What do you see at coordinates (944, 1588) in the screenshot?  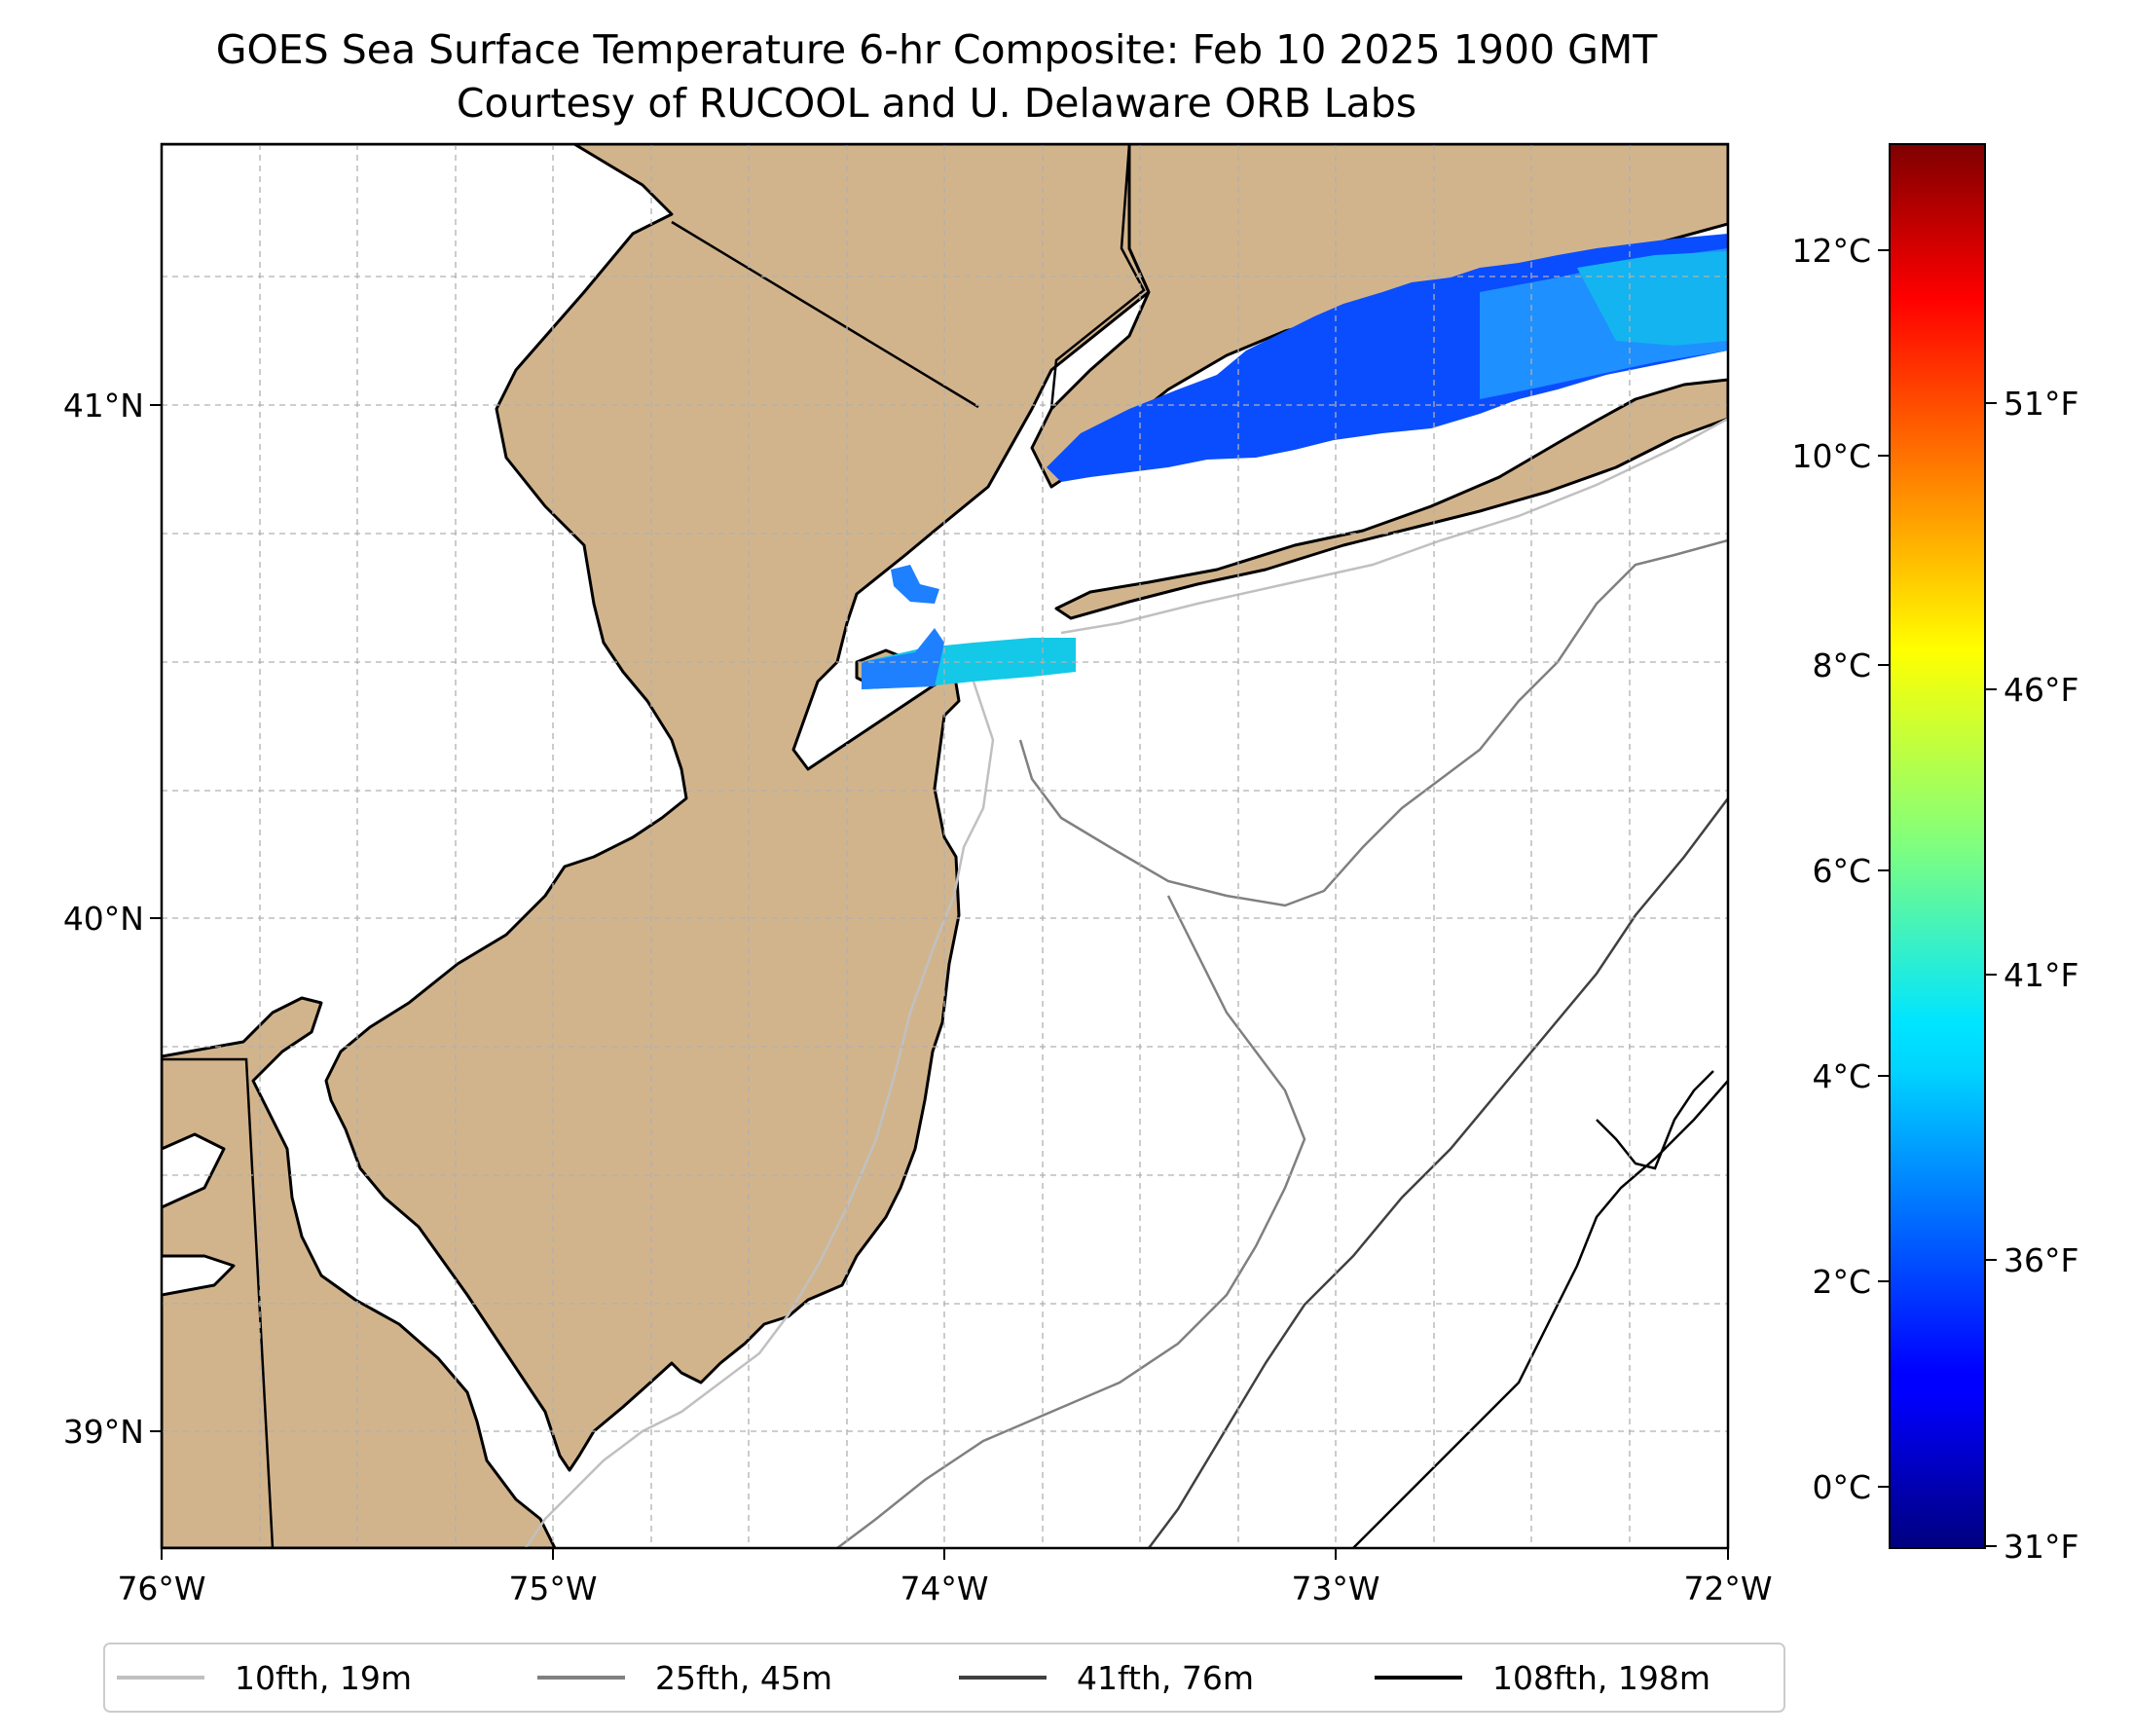 I see `lon-tick-label: 74°W` at bounding box center [944, 1588].